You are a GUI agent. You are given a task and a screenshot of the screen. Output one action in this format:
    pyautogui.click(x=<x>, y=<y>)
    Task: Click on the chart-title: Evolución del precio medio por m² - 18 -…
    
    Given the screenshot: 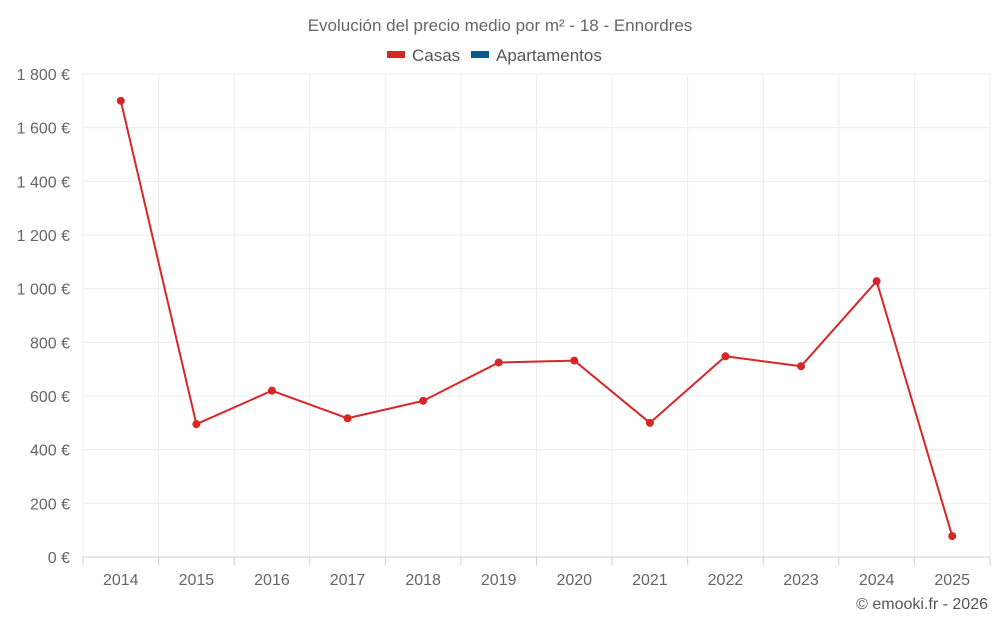 What is the action you would take?
    pyautogui.click(x=500, y=25)
    